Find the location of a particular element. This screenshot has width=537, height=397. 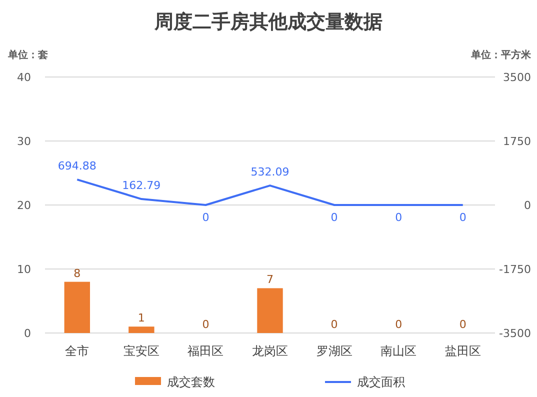

data-label: 1 is located at coordinates (141, 318).